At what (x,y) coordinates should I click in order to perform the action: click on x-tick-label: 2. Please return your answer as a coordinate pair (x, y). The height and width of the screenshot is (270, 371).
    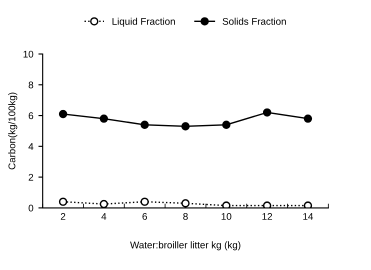
    Looking at the image, I should click on (63, 216).